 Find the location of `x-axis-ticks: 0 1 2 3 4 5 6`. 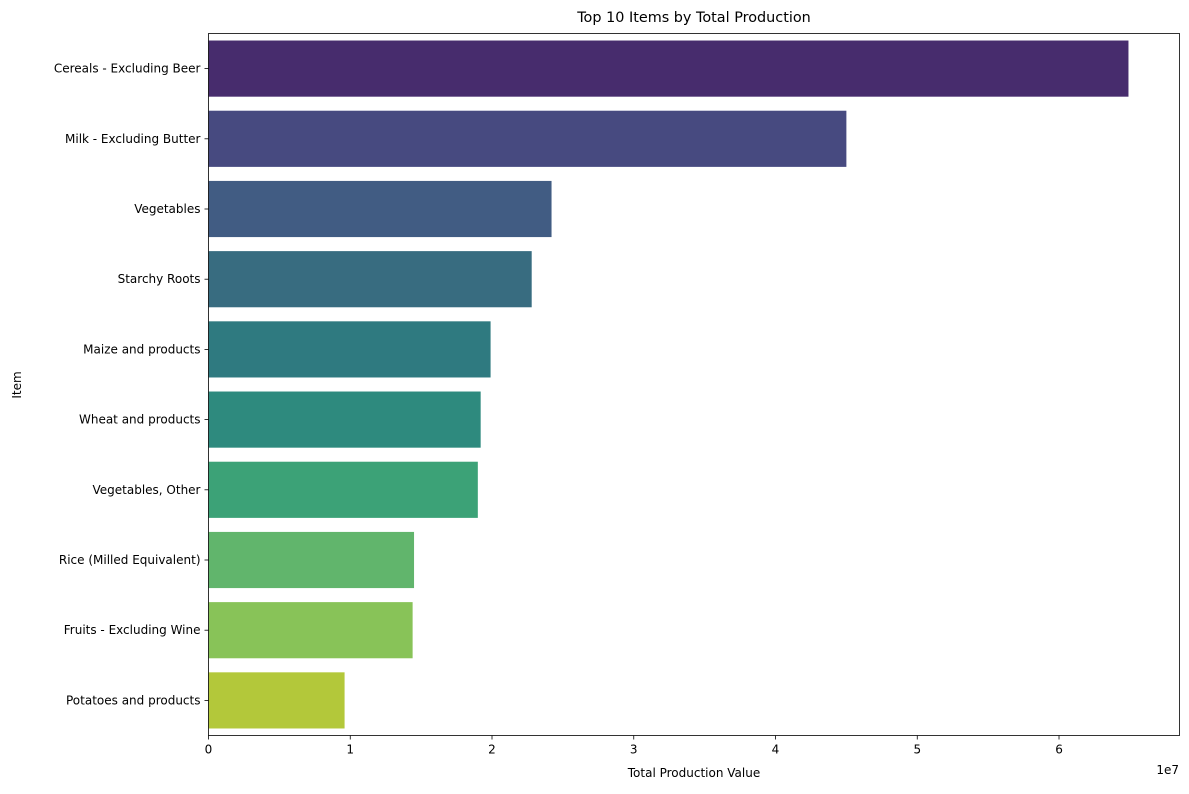

x-axis-ticks: 0 1 2 3 4 5 6 is located at coordinates (634, 746).